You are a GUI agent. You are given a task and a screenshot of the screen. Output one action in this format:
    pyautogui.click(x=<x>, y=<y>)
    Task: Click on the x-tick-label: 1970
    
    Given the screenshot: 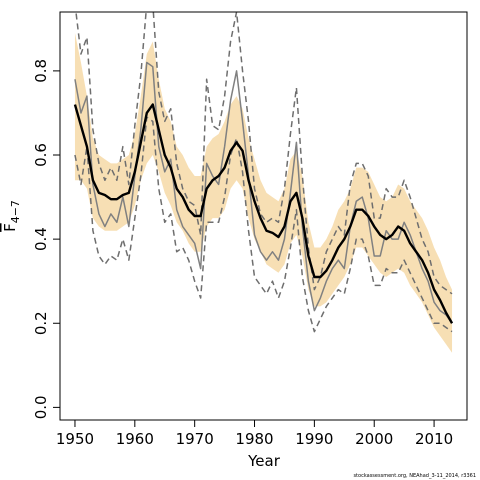 What is the action you would take?
    pyautogui.click(x=195, y=439)
    